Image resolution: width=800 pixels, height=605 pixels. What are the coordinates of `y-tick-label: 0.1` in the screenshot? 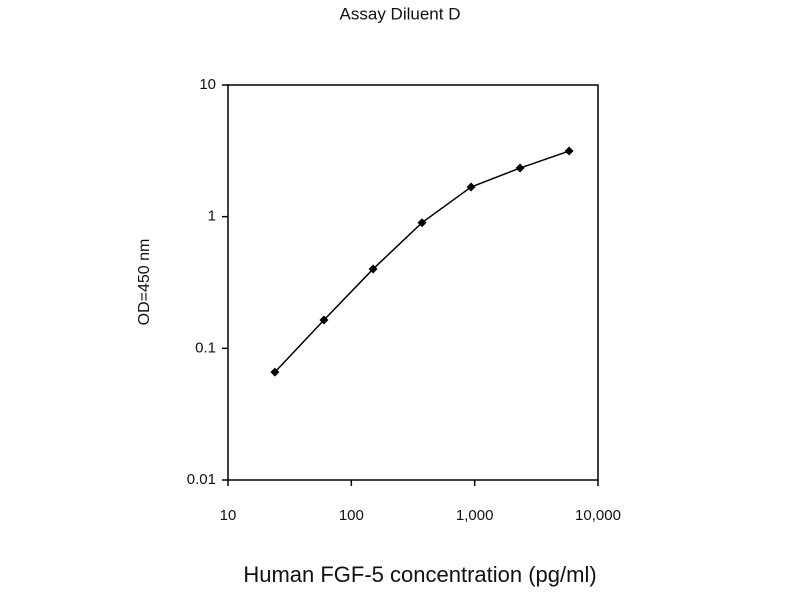 It's located at (205, 347).